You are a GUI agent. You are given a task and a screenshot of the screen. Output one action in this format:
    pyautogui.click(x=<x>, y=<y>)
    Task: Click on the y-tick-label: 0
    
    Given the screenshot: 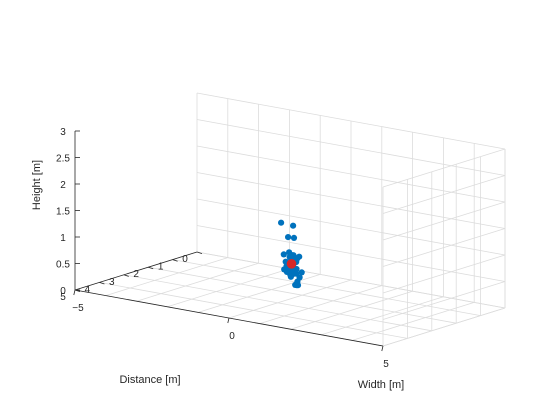 What is the action you would take?
    pyautogui.click(x=232, y=336)
    